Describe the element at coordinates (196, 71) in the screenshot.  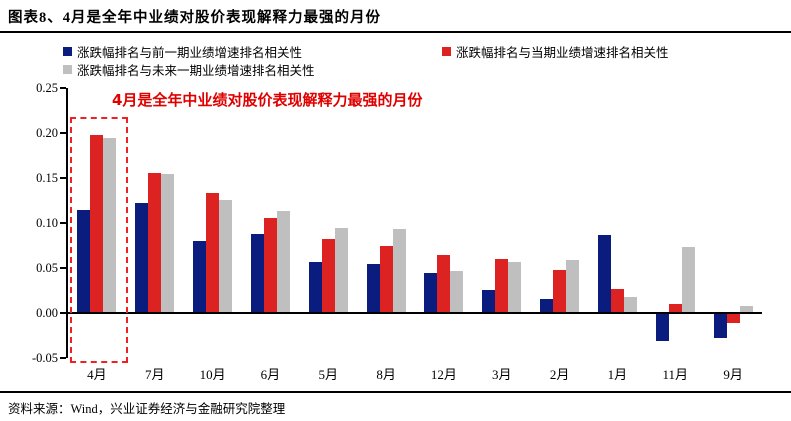
I see `legend-label: 涨跌幅排名与未来一期业绩增速排名相关性` at that location.